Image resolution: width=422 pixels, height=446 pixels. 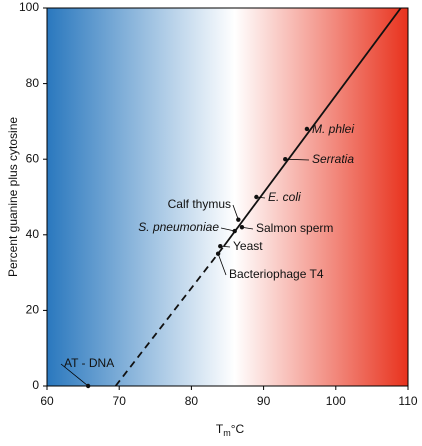 What do you see at coordinates (178, 227) in the screenshot?
I see `point-label: S. pneumoniae` at bounding box center [178, 227].